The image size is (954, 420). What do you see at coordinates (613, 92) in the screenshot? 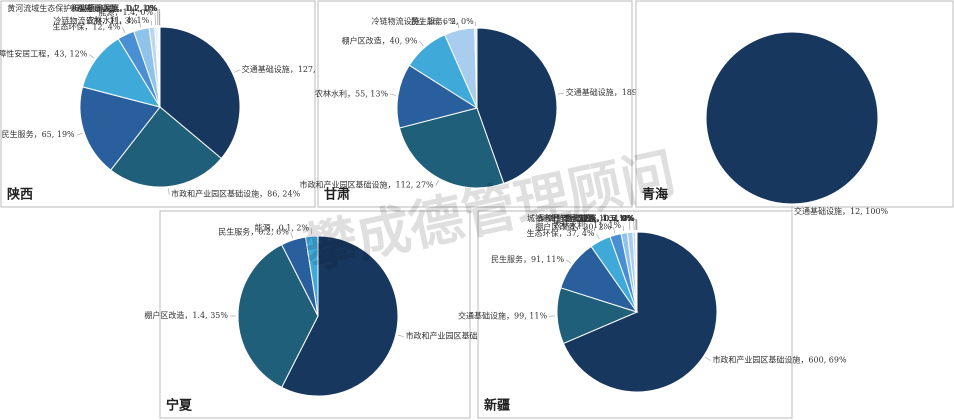
I see `data-label: 交通基础设施，189, 45%` at bounding box center [613, 92].